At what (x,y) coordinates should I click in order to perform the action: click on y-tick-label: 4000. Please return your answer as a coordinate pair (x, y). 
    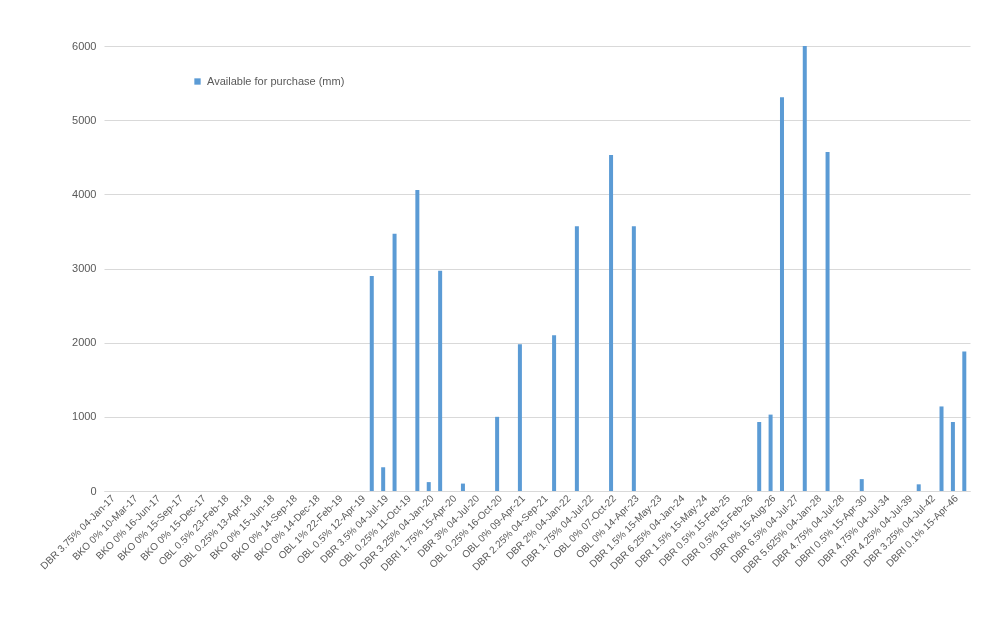
    Looking at the image, I should click on (84, 193).